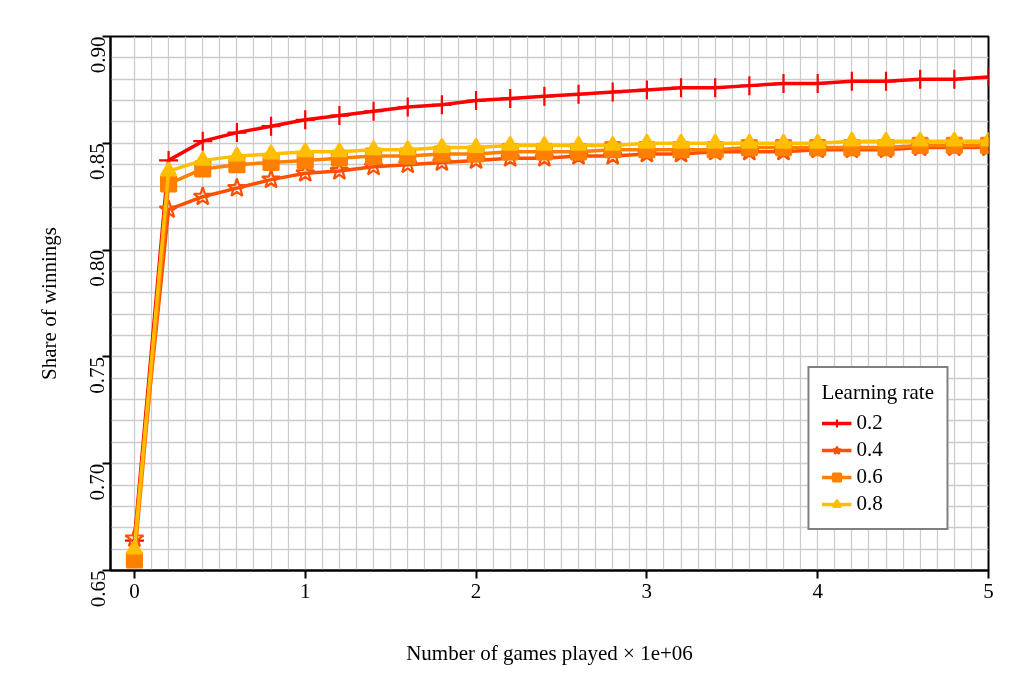  I want to click on x-tick-label: 4, so click(818, 590).